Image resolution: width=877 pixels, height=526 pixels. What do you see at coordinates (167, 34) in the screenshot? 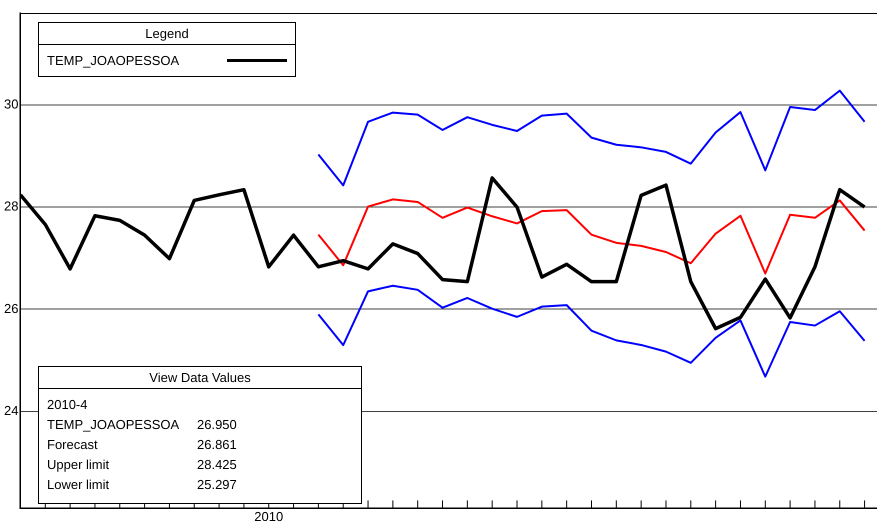
I see `legend-title: Legend` at bounding box center [167, 34].